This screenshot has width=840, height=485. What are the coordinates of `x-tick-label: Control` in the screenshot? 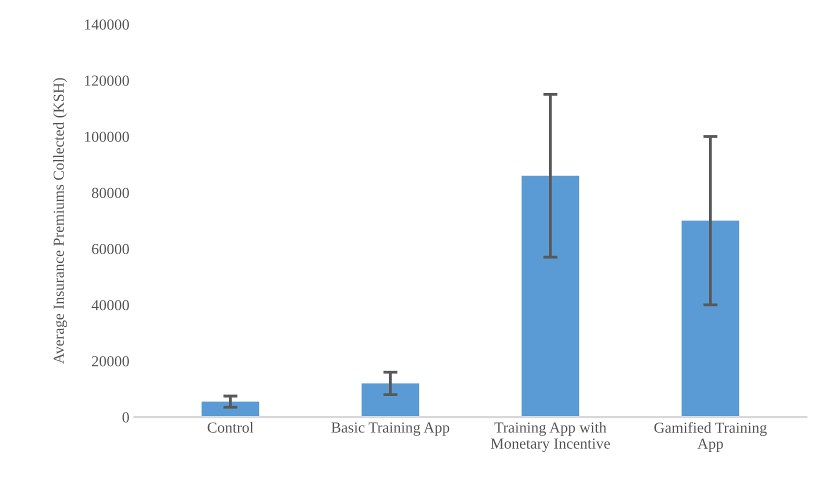 It's located at (231, 427).